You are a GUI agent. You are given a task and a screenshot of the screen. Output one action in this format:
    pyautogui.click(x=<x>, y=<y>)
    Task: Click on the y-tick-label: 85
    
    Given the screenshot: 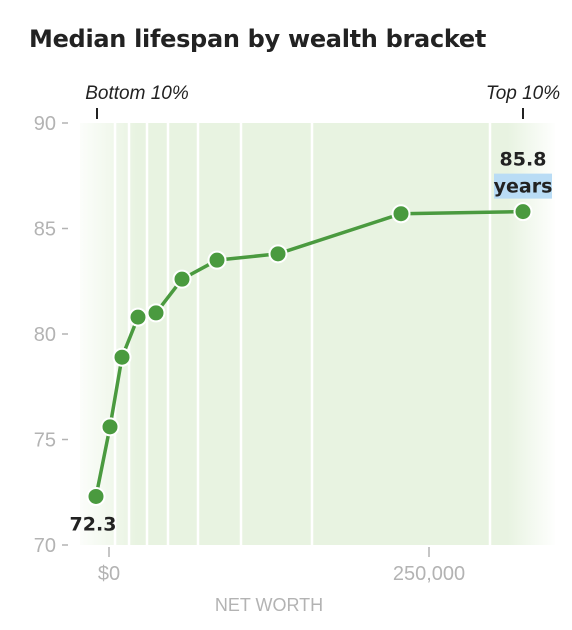 What is the action you would take?
    pyautogui.click(x=45, y=230)
    